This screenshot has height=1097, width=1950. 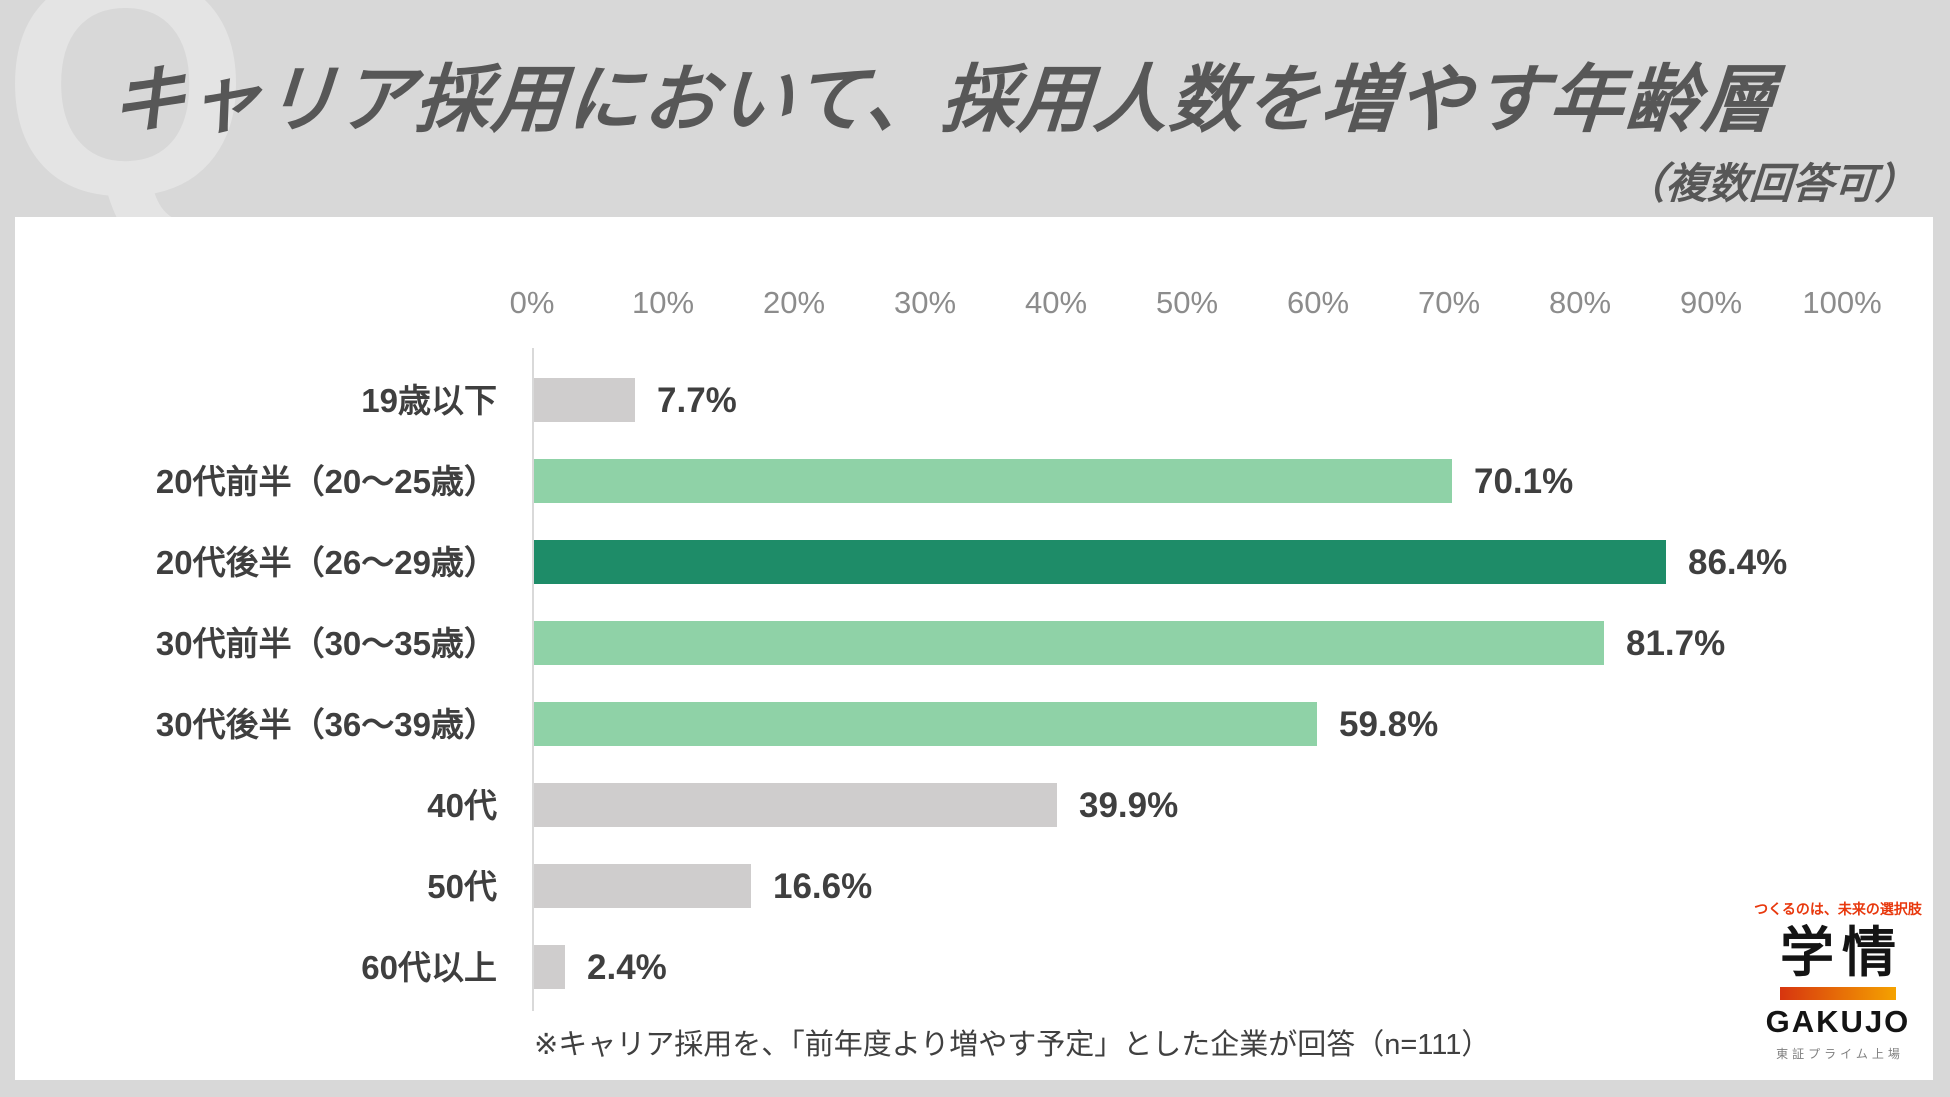 I want to click on value-label: 86.4%, so click(x=1738, y=562).